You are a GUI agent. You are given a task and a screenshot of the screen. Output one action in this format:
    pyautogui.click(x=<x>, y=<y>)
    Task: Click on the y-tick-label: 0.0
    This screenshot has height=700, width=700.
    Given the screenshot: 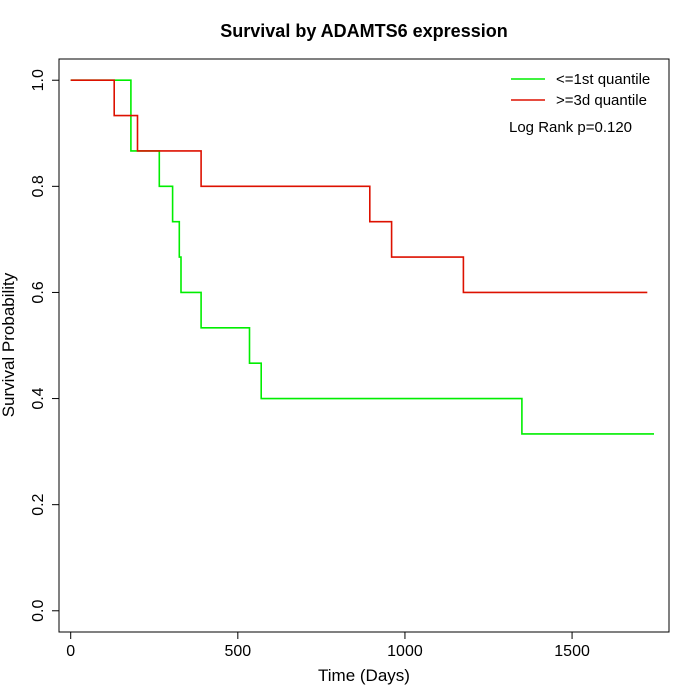 What is the action you would take?
    pyautogui.click(x=38, y=611)
    